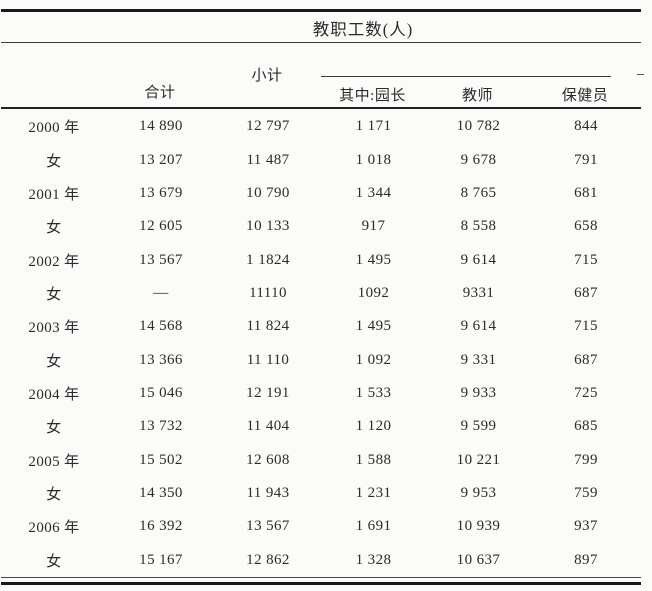 This screenshot has height=591, width=652. I want to click on cell-subtotal: 11110, so click(268, 292).